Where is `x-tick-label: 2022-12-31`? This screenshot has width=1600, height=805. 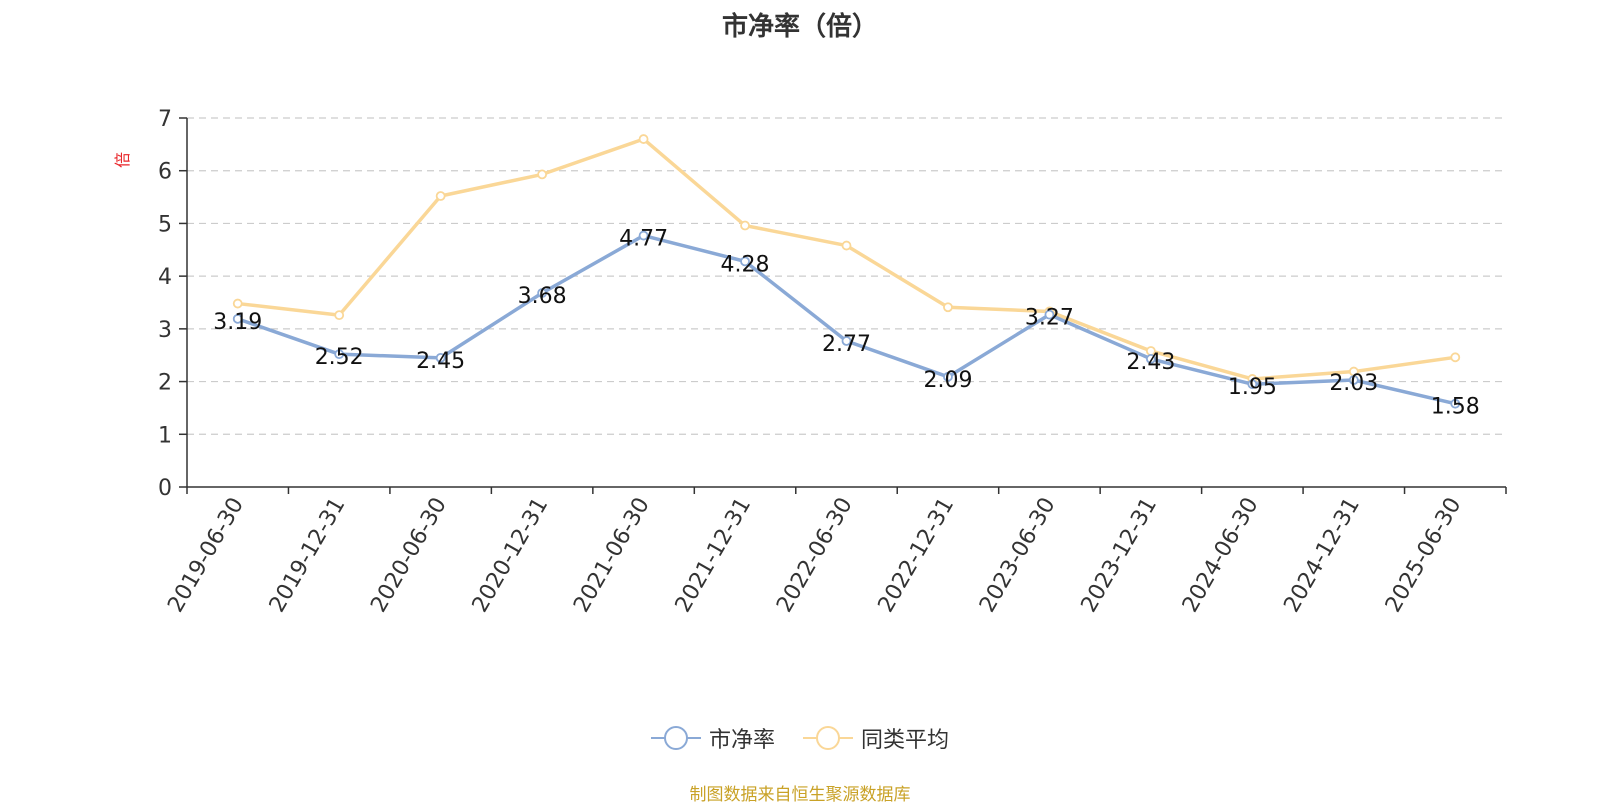 x-tick-label: 2022-12-31 is located at coordinates (917, 555).